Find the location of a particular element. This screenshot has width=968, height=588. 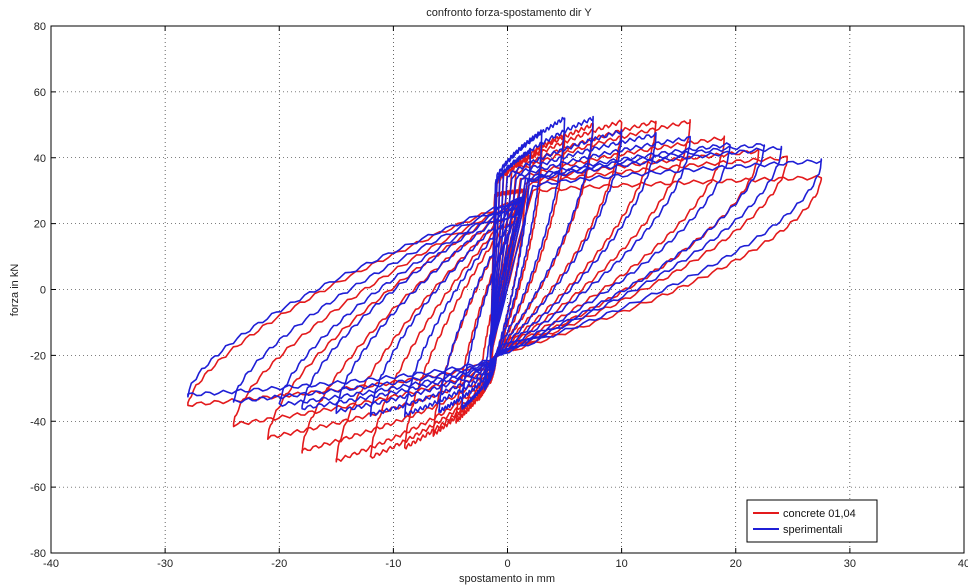

x-tick-label: -20 is located at coordinates (279, 564).